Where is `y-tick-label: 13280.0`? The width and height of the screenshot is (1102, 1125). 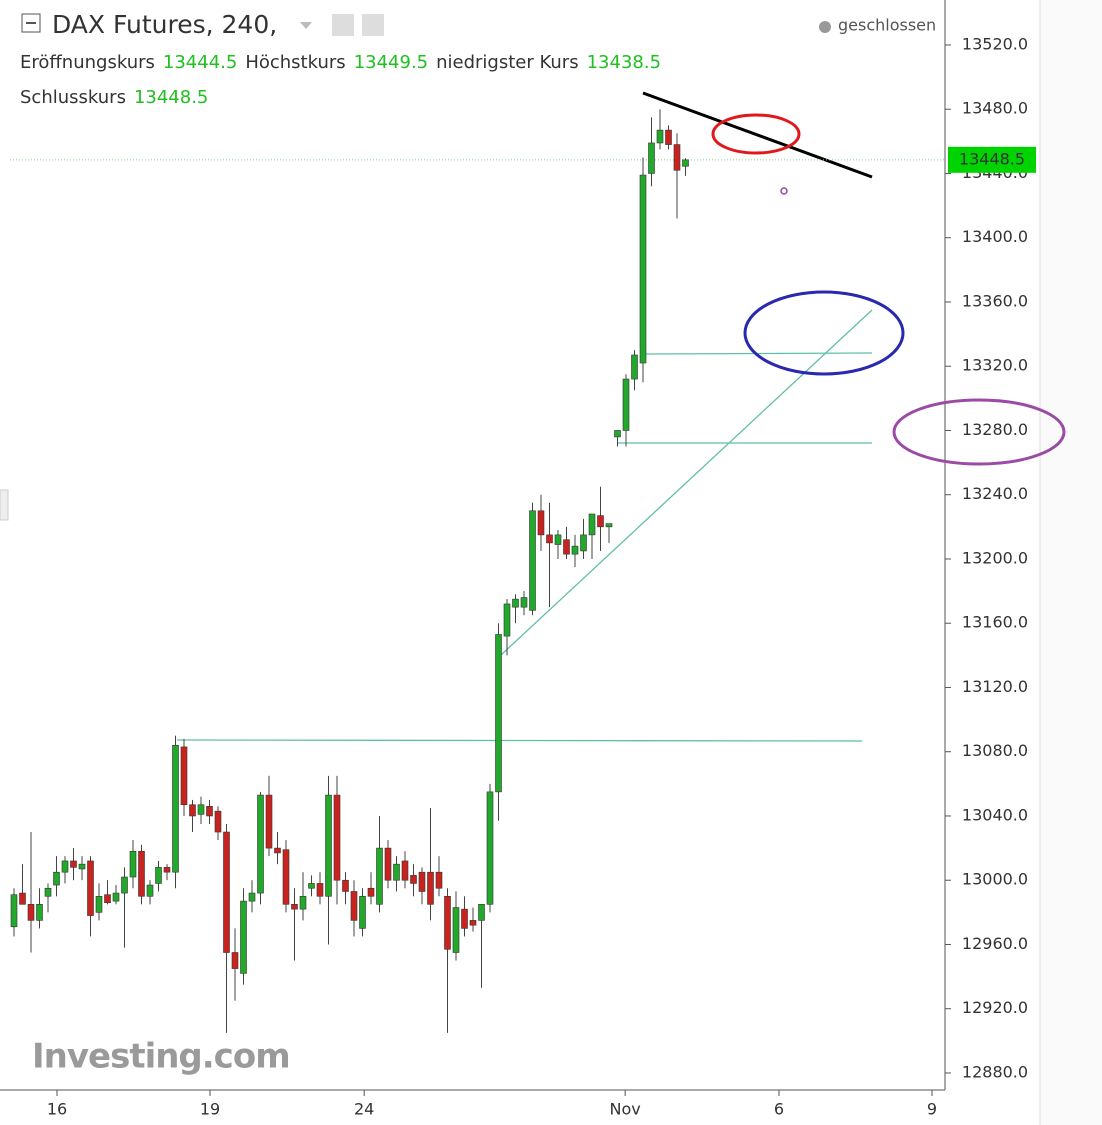 y-tick-label: 13280.0 is located at coordinates (995, 429).